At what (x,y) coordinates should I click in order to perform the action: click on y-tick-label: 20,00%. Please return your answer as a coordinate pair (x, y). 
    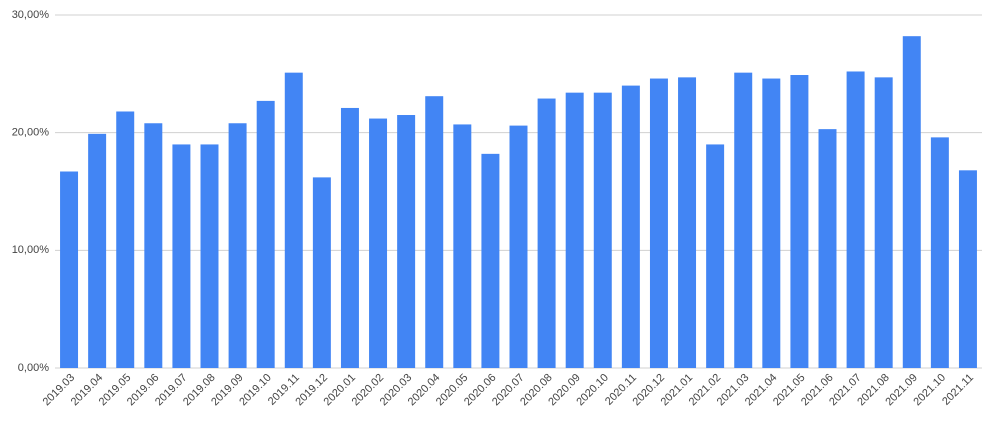
    Looking at the image, I should click on (31, 133).